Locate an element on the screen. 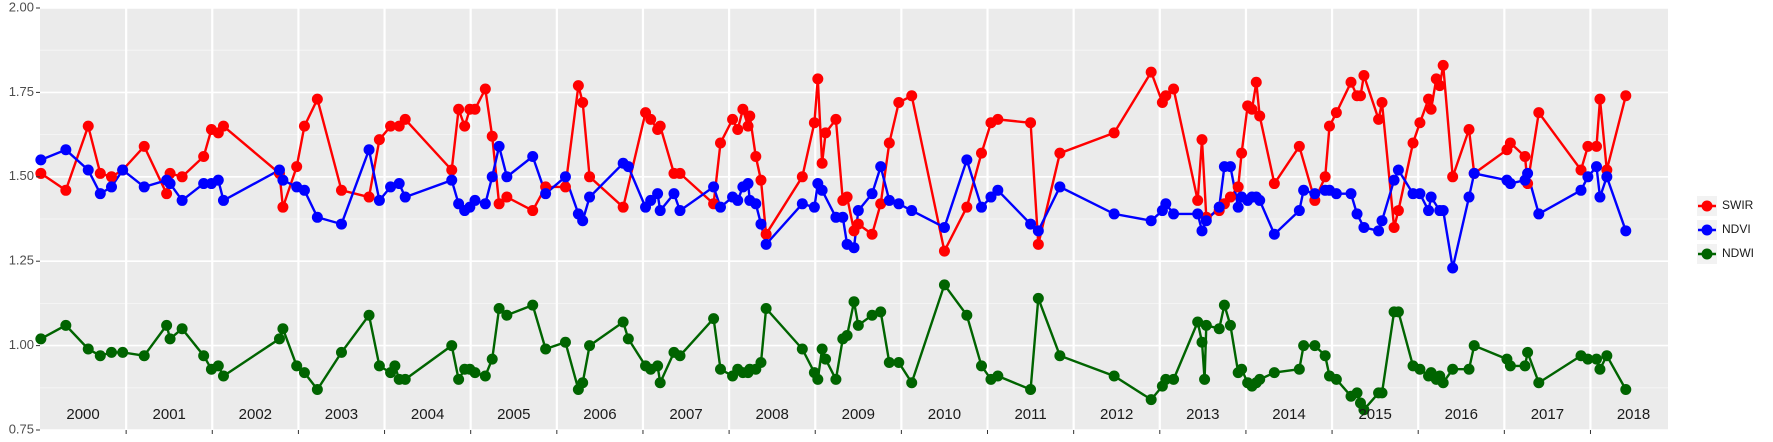 The image size is (1773, 442). legend-label: NDVI is located at coordinates (1736, 229).